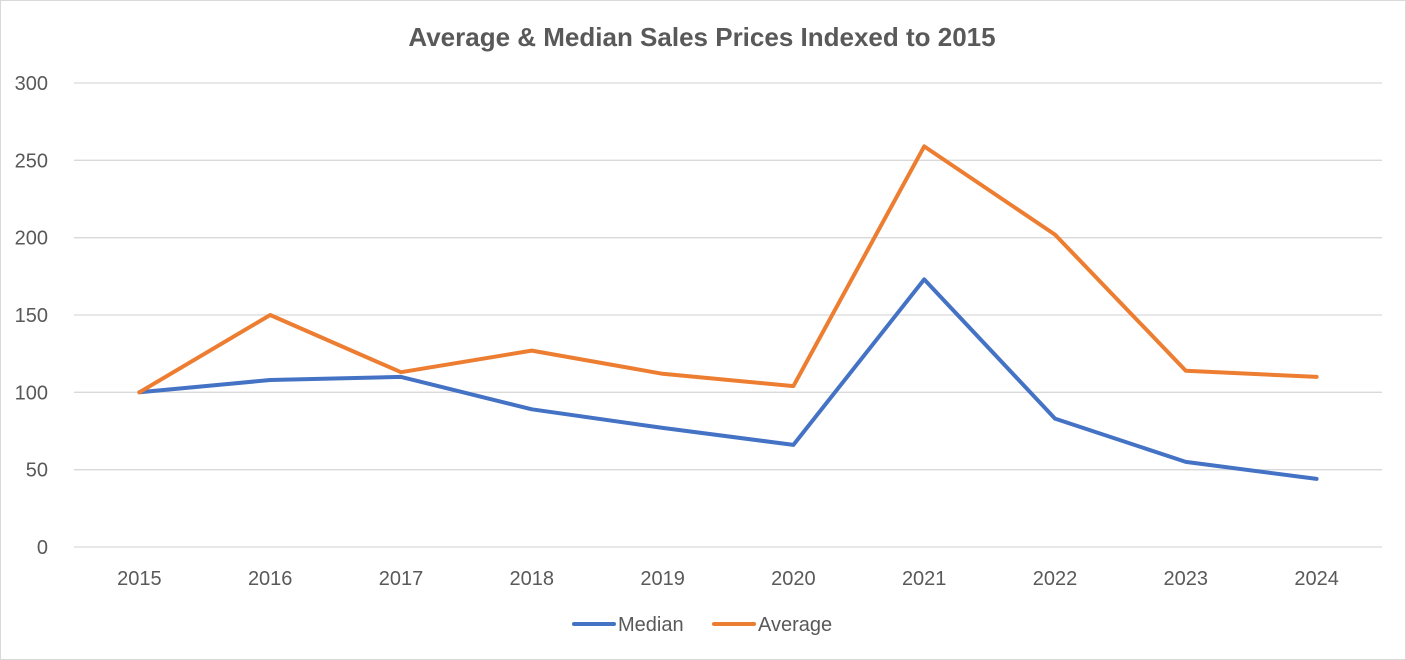 The width and height of the screenshot is (1406, 660). Describe the element at coordinates (532, 579) in the screenshot. I see `x-tick-label: 2018` at that location.